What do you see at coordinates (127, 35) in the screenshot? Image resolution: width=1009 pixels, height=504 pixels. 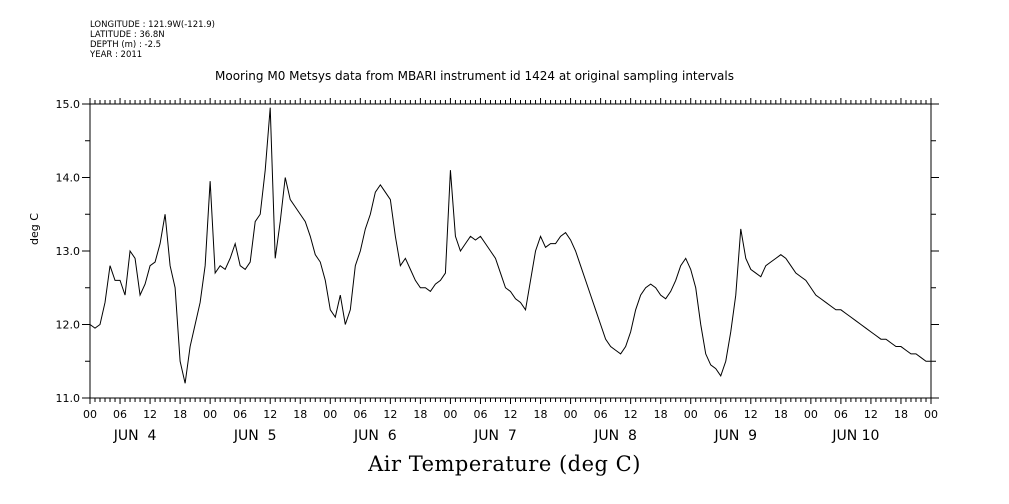 I see `metadata-latitude: LATITUDE : 36.8N` at bounding box center [127, 35].